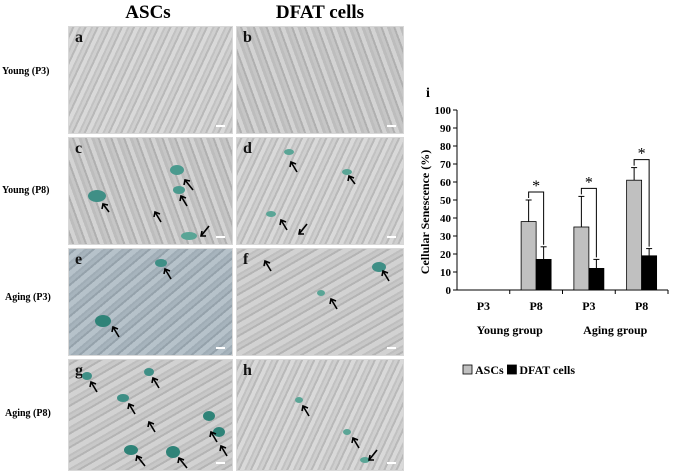 Image resolution: width=677 pixels, height=473 pixels. What do you see at coordinates (489, 370) in the screenshot?
I see `legend-entry: ASCs` at bounding box center [489, 370].